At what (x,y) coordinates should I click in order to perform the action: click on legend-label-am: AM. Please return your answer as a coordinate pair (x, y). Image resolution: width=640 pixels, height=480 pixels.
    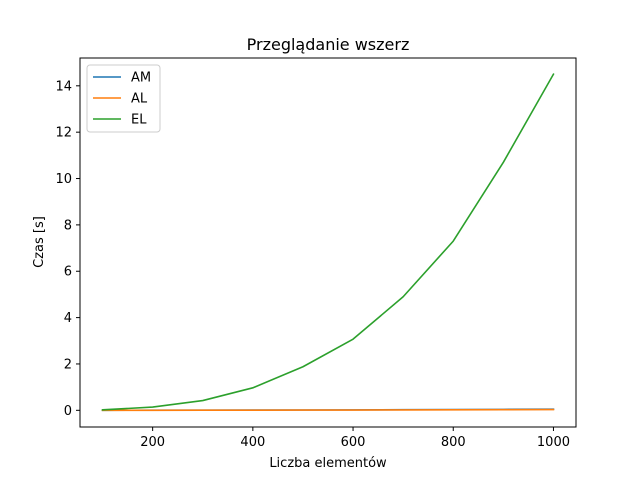
    Looking at the image, I should click on (141, 78).